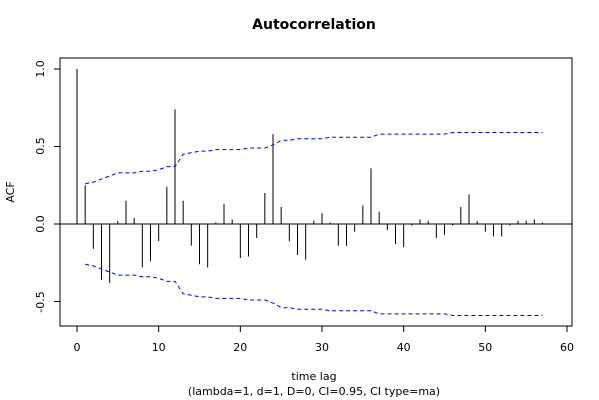  Describe the element at coordinates (40, 224) in the screenshot. I see `y-tick-label-00: 0.0` at that location.